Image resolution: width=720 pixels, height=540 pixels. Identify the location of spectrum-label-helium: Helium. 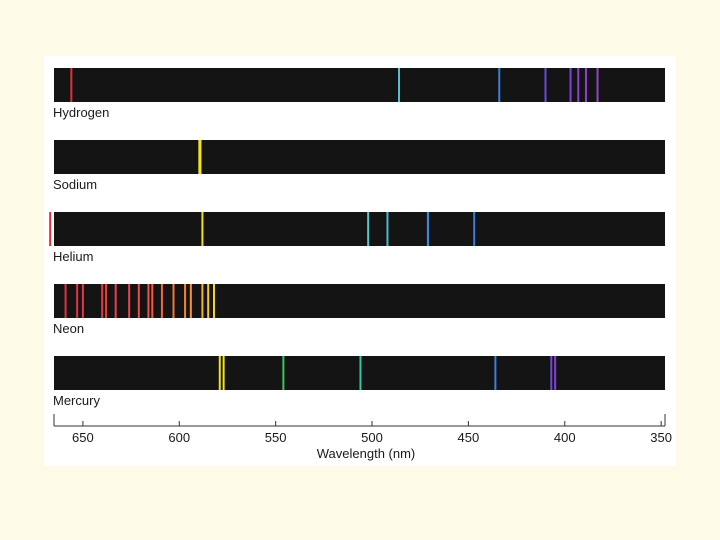
(73, 256).